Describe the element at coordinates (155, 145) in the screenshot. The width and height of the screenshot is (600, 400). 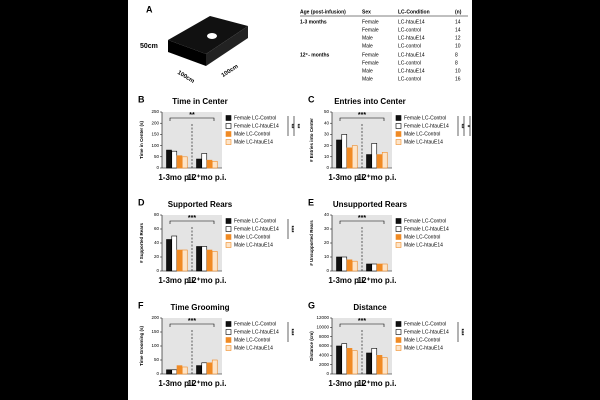
I see `y-tick-label: 100` at that location.